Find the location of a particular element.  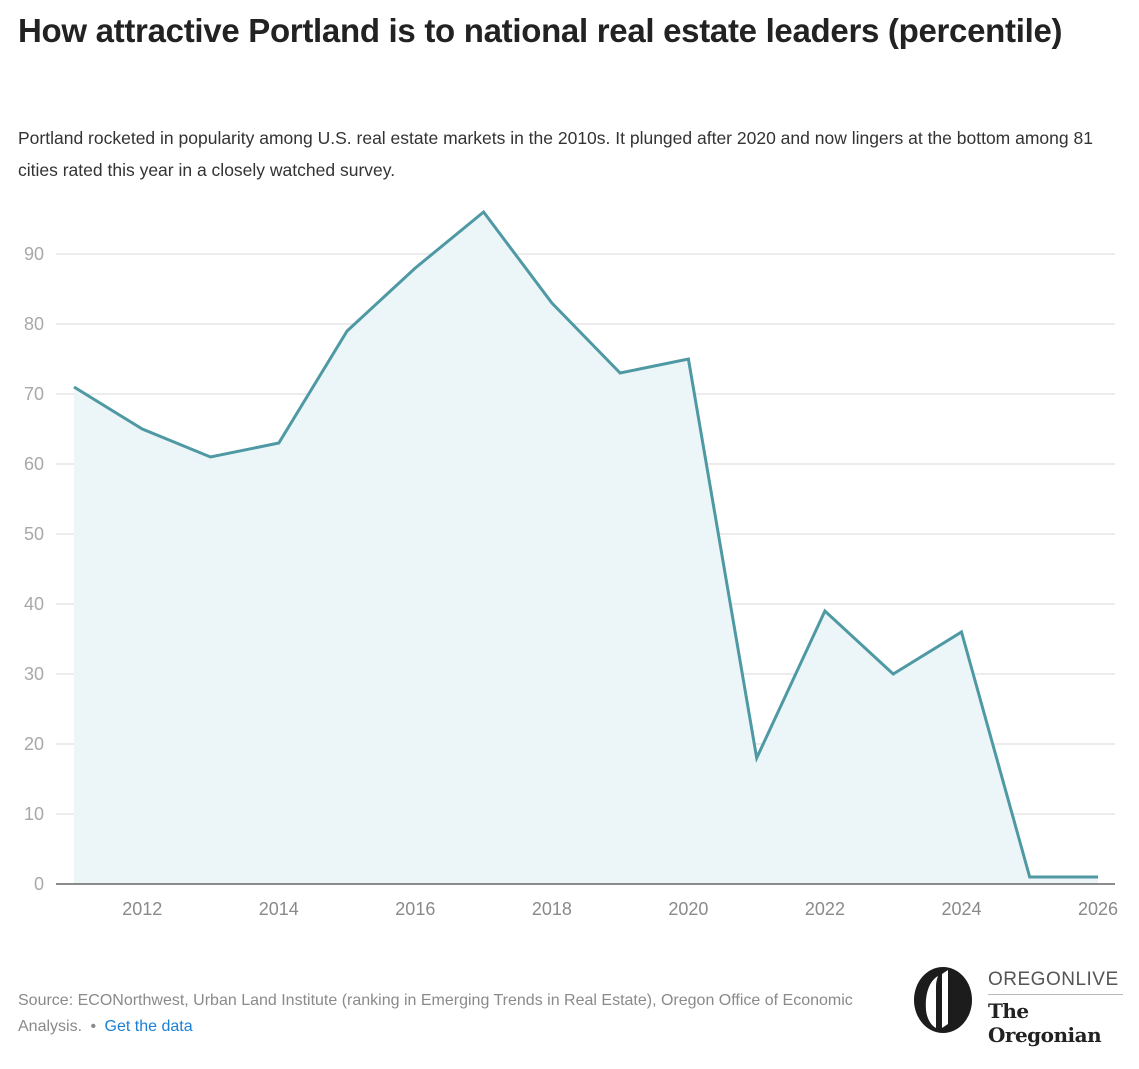

logo-divider is located at coordinates (1055, 994).